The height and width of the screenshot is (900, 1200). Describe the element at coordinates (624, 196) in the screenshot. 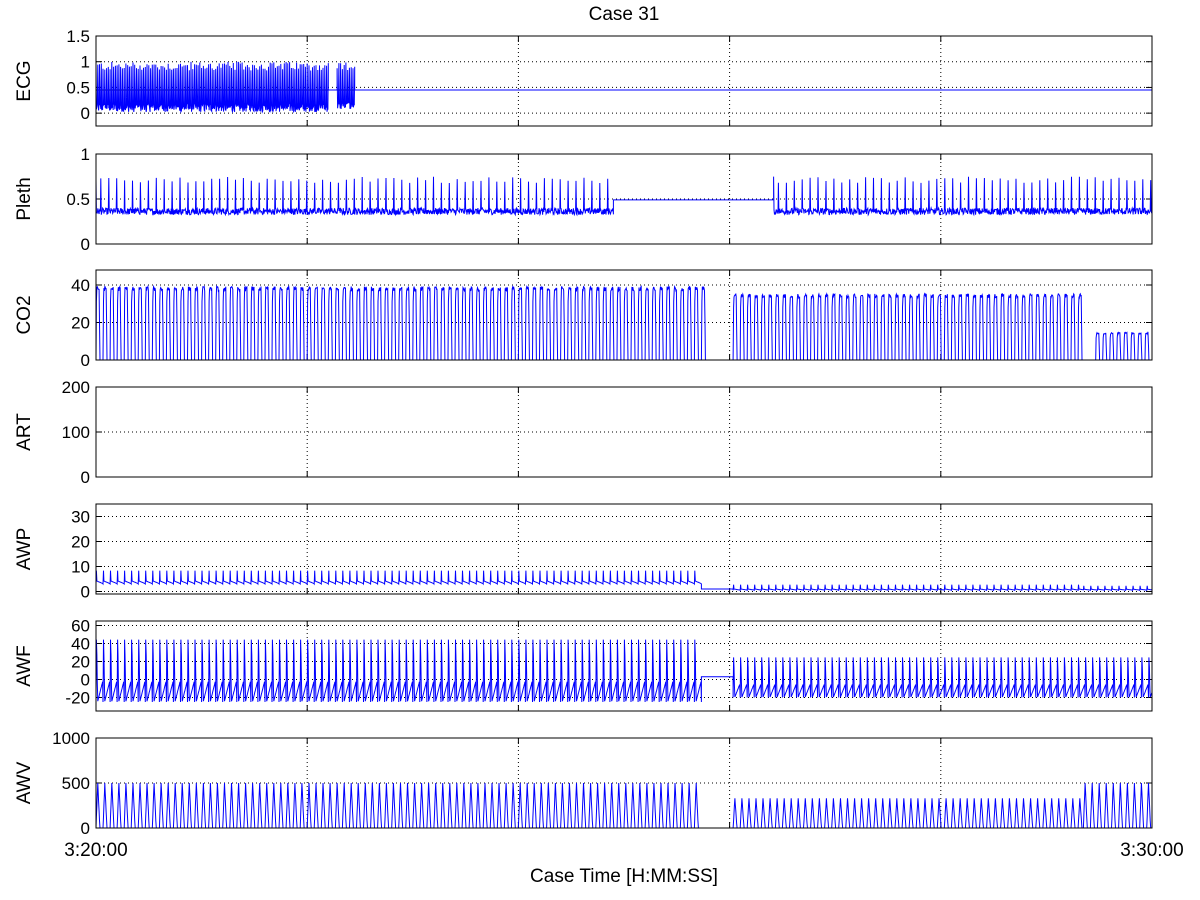

I see `series-line-pleth` at that location.